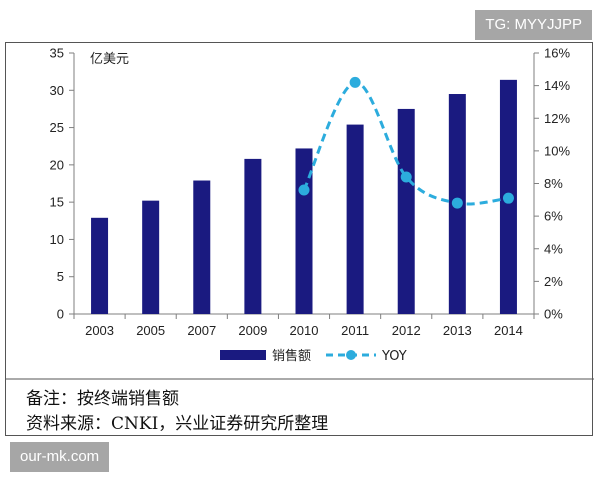 The width and height of the screenshot is (600, 480). Describe the element at coordinates (304, 330) in the screenshot. I see `x-tick-label: 2010` at that location.